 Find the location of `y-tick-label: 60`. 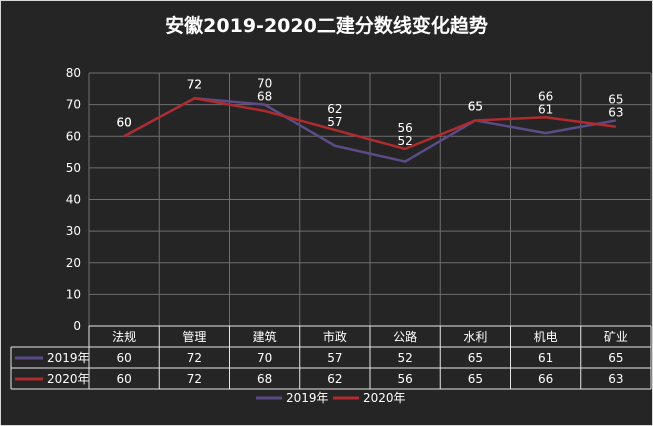

y-tick-label: 60 is located at coordinates (73, 136).